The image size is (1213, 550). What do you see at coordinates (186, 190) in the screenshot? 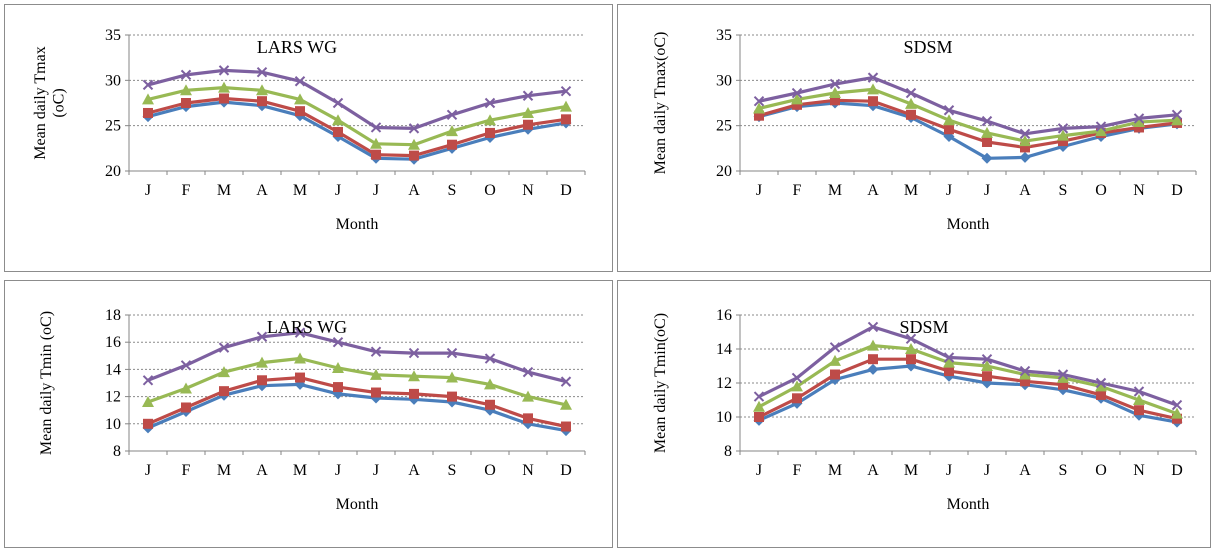
I see `x-tick-label: F` at bounding box center [186, 190].